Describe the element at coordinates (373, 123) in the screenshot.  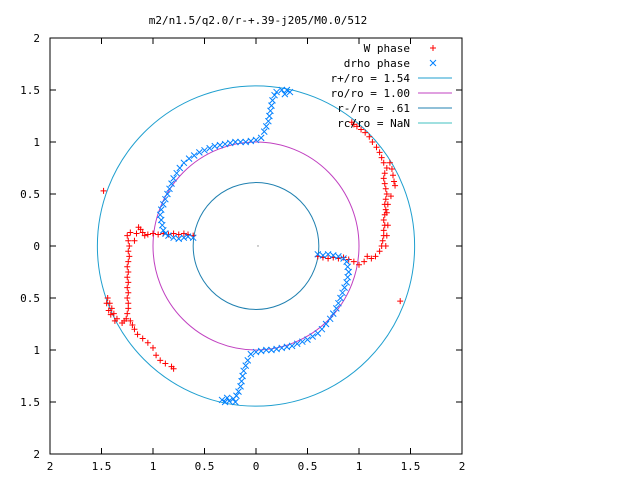
I see `legend-label: rc/ro = NaN` at that location.